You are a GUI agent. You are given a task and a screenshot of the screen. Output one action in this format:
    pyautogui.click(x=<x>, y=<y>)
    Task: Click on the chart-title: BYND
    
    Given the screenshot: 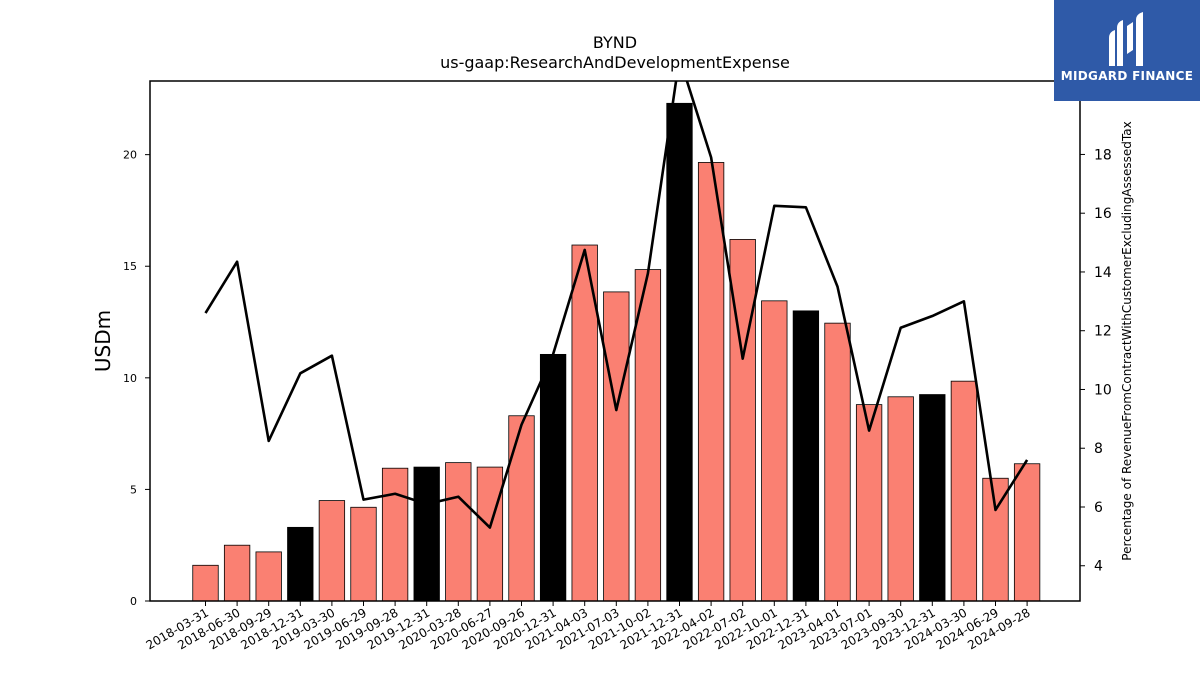 What is the action you would take?
    pyautogui.click(x=615, y=42)
    